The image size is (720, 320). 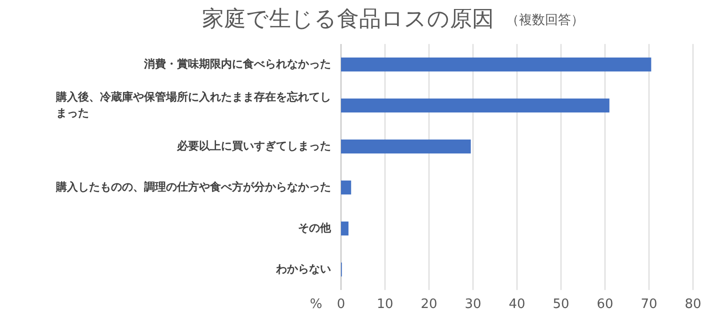 What do you see at coordinates (429, 304) in the screenshot?
I see `x-tick-label: 20` at bounding box center [429, 304].